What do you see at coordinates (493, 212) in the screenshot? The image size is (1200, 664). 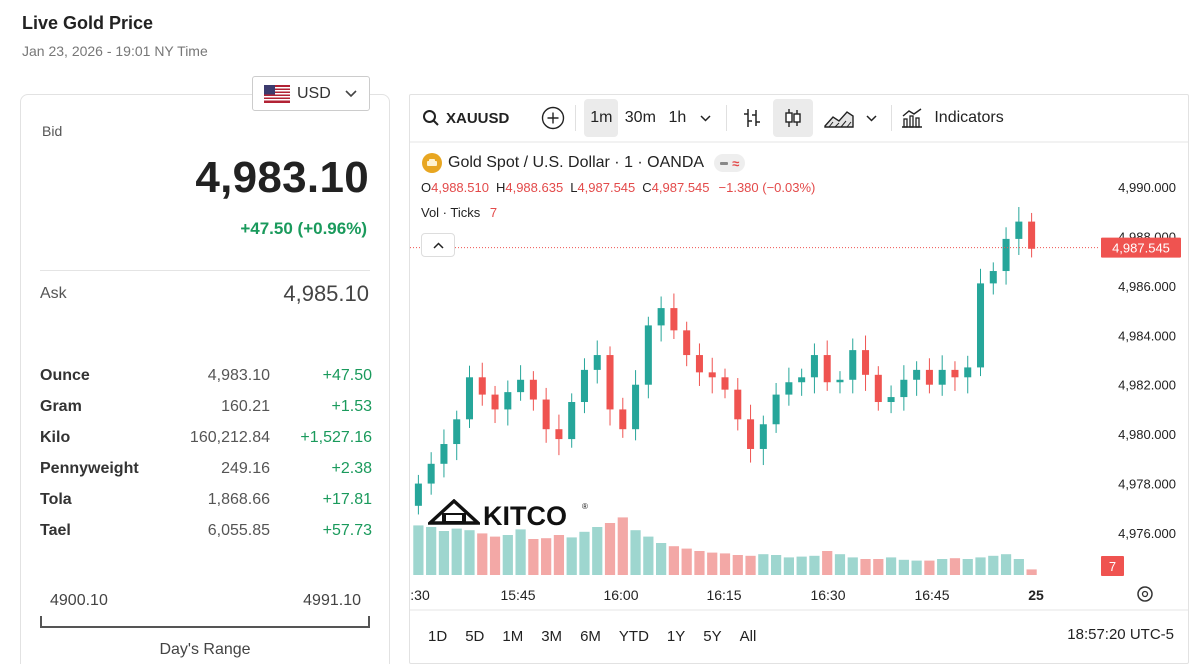 I see `volume-value: 7` at bounding box center [493, 212].